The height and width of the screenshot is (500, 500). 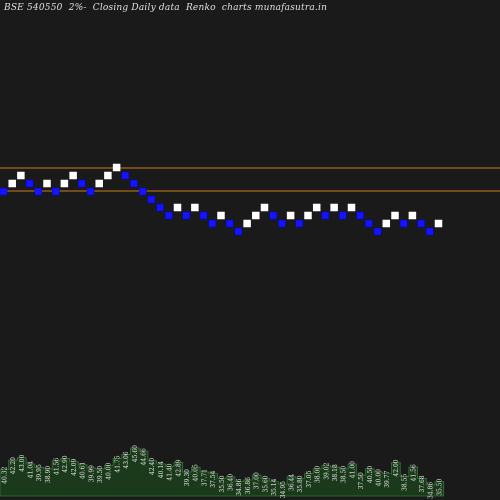 I want to click on volume-area-shape, so click(x=222, y=472).